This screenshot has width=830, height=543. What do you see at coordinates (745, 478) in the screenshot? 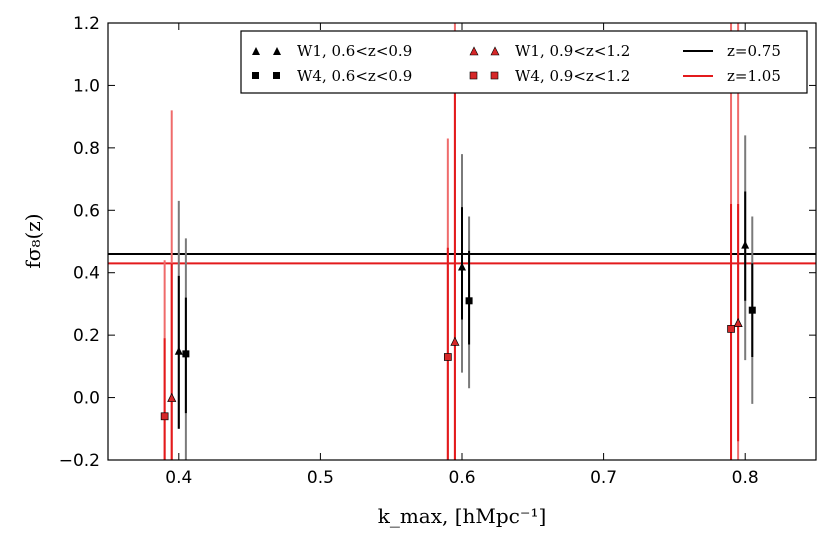
I see `x-tick-label-4: 0.8` at bounding box center [745, 478].